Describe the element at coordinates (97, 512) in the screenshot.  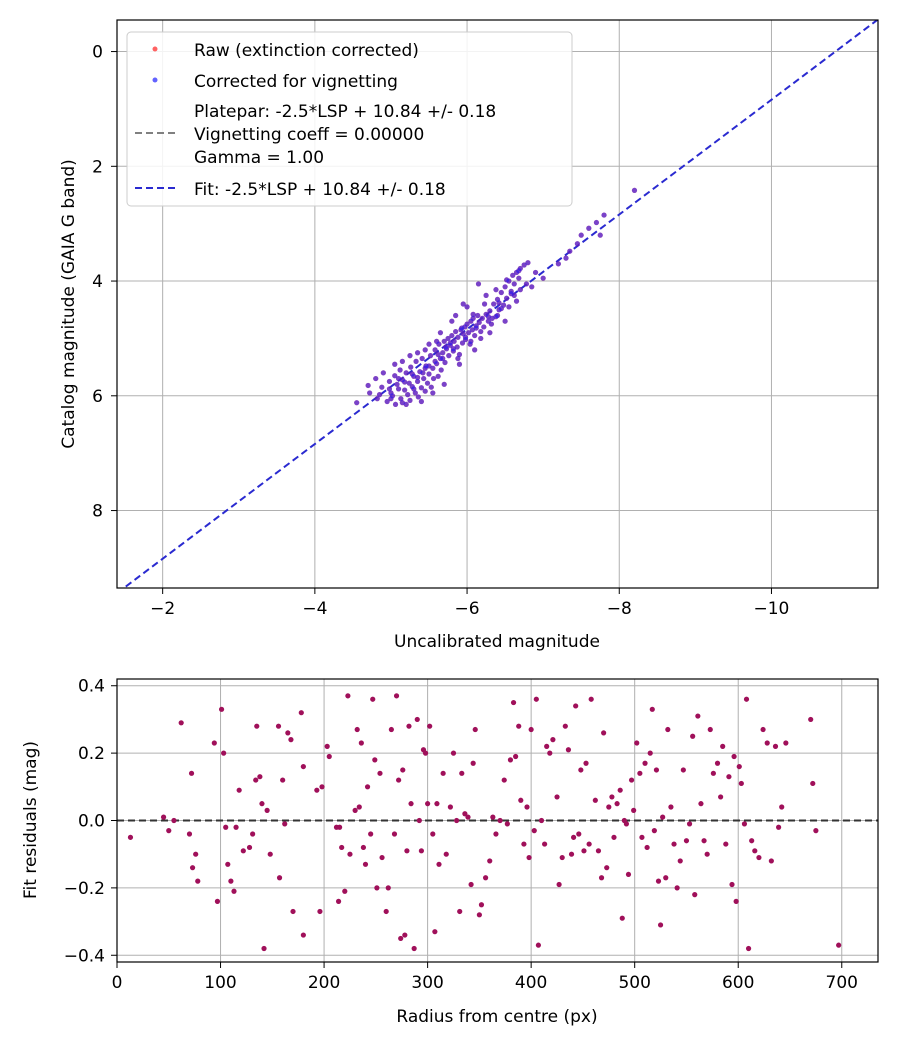
I see `top-y-tick-label: 8` at that location.